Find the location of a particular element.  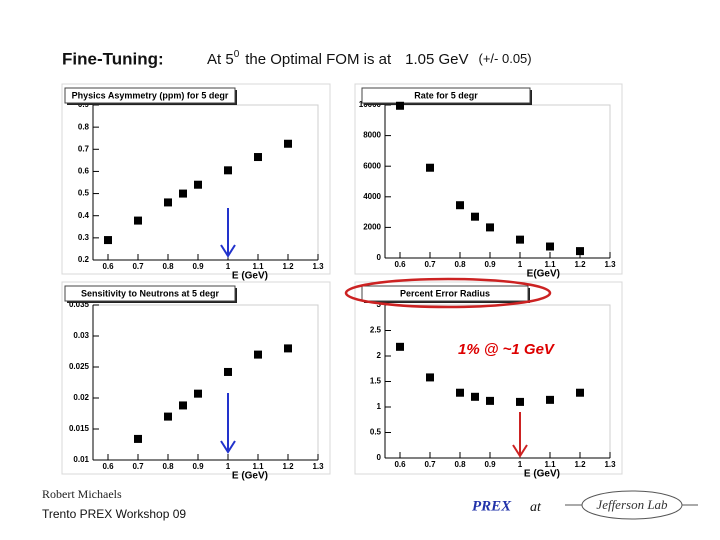

footer-author: Robert Michaels is located at coordinates (82, 494).